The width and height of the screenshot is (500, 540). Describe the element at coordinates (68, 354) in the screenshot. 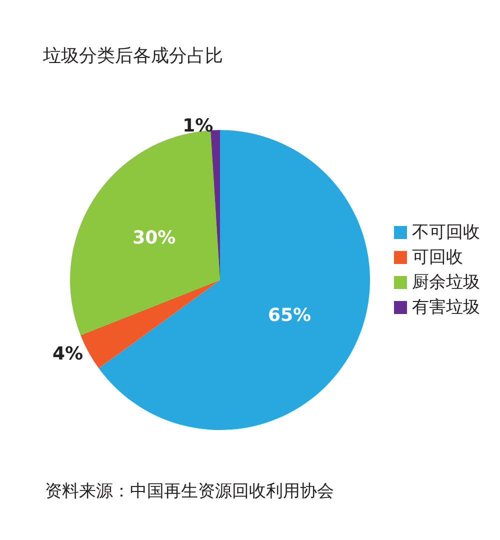

I see `data-label: 4%` at that location.